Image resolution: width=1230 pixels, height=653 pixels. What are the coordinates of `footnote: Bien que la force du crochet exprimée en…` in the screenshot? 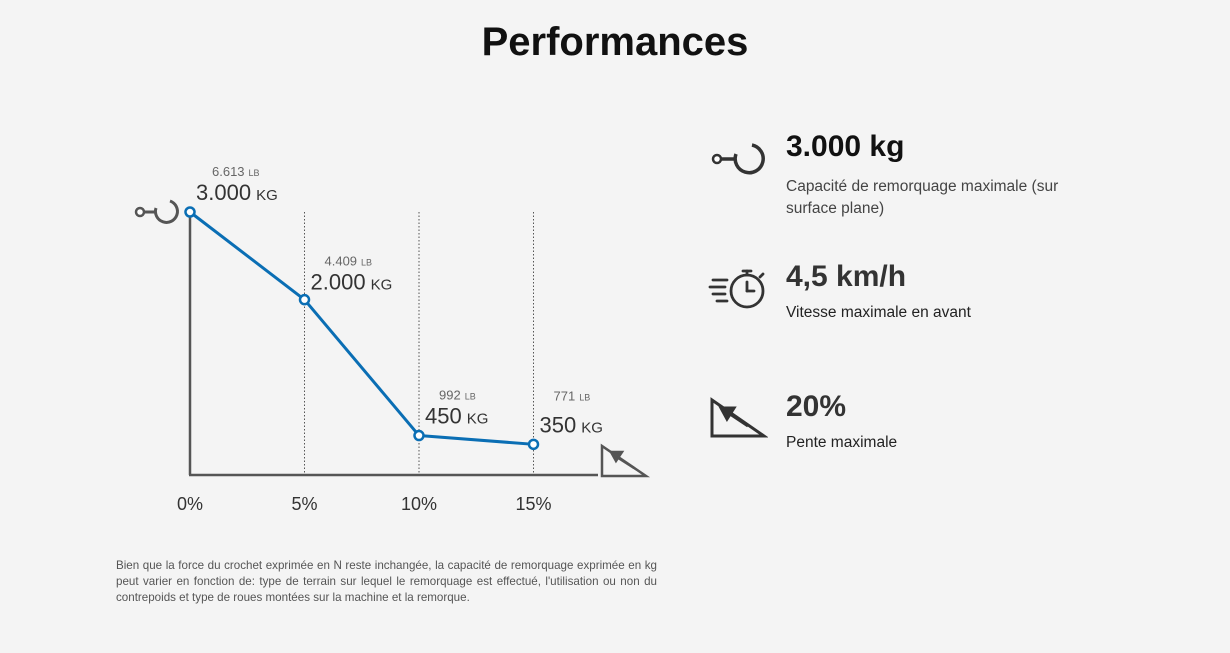 It's located at (386, 581).